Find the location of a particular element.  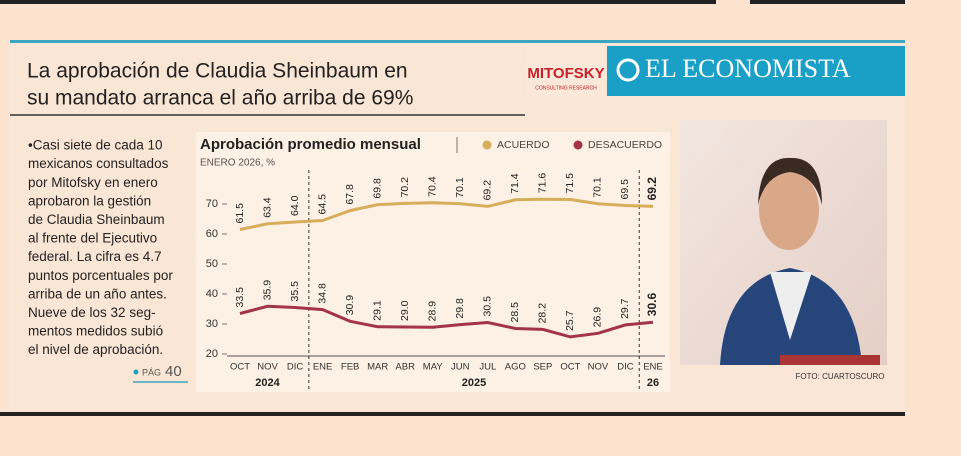

photo-hair is located at coordinates (790, 181).